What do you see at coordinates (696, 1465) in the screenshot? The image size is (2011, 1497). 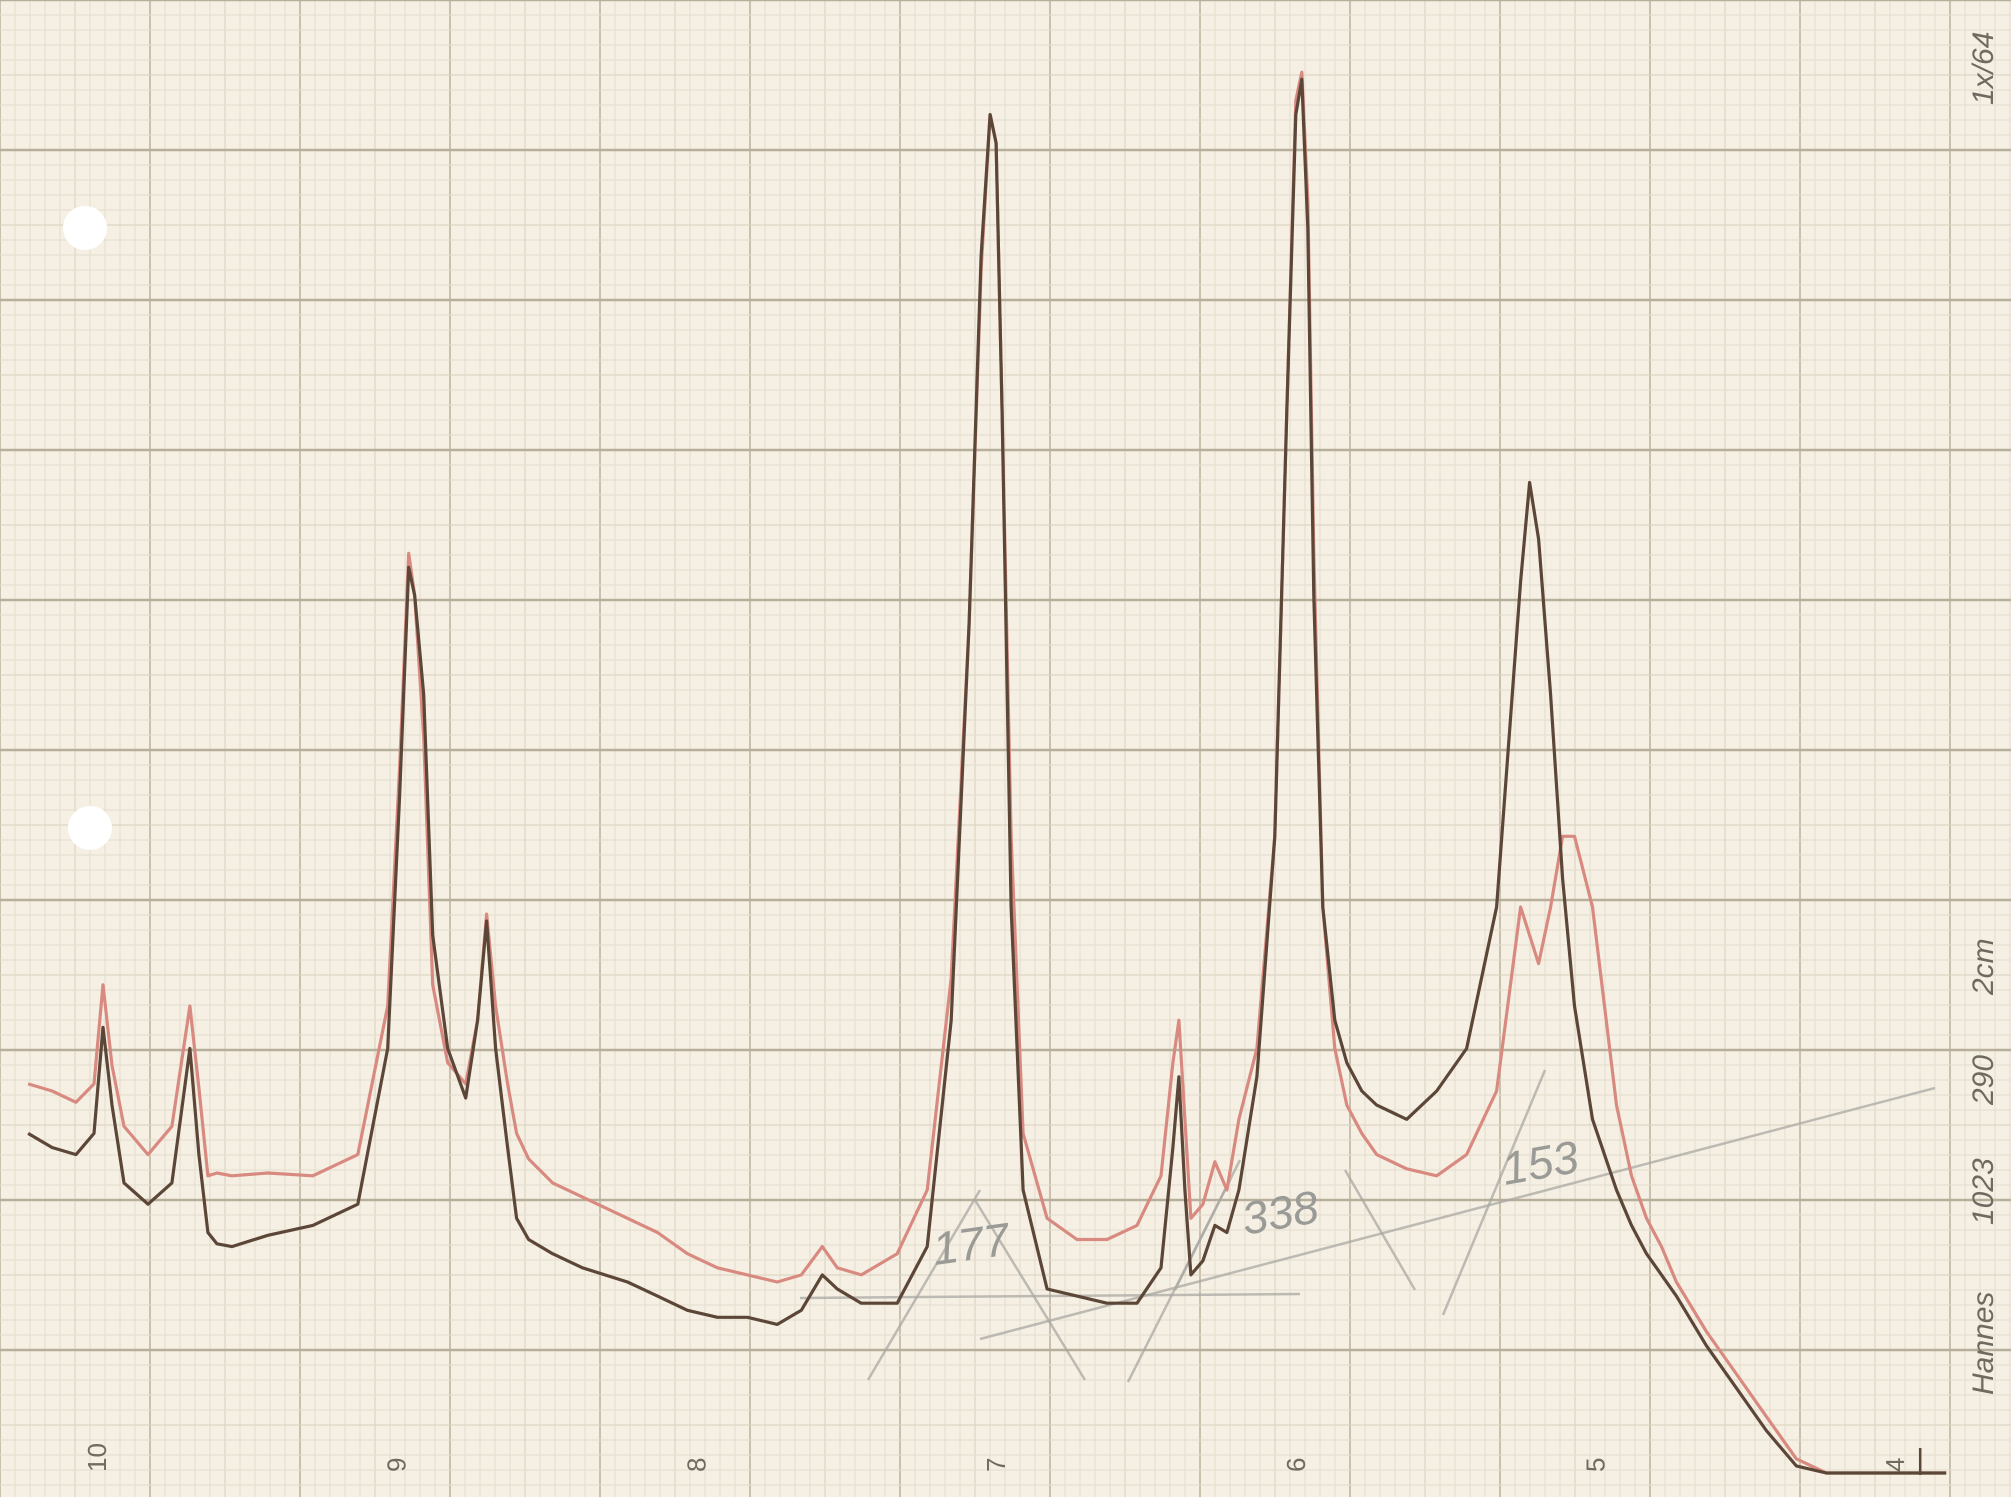 I see `x-tick-label: 8` at bounding box center [696, 1465].